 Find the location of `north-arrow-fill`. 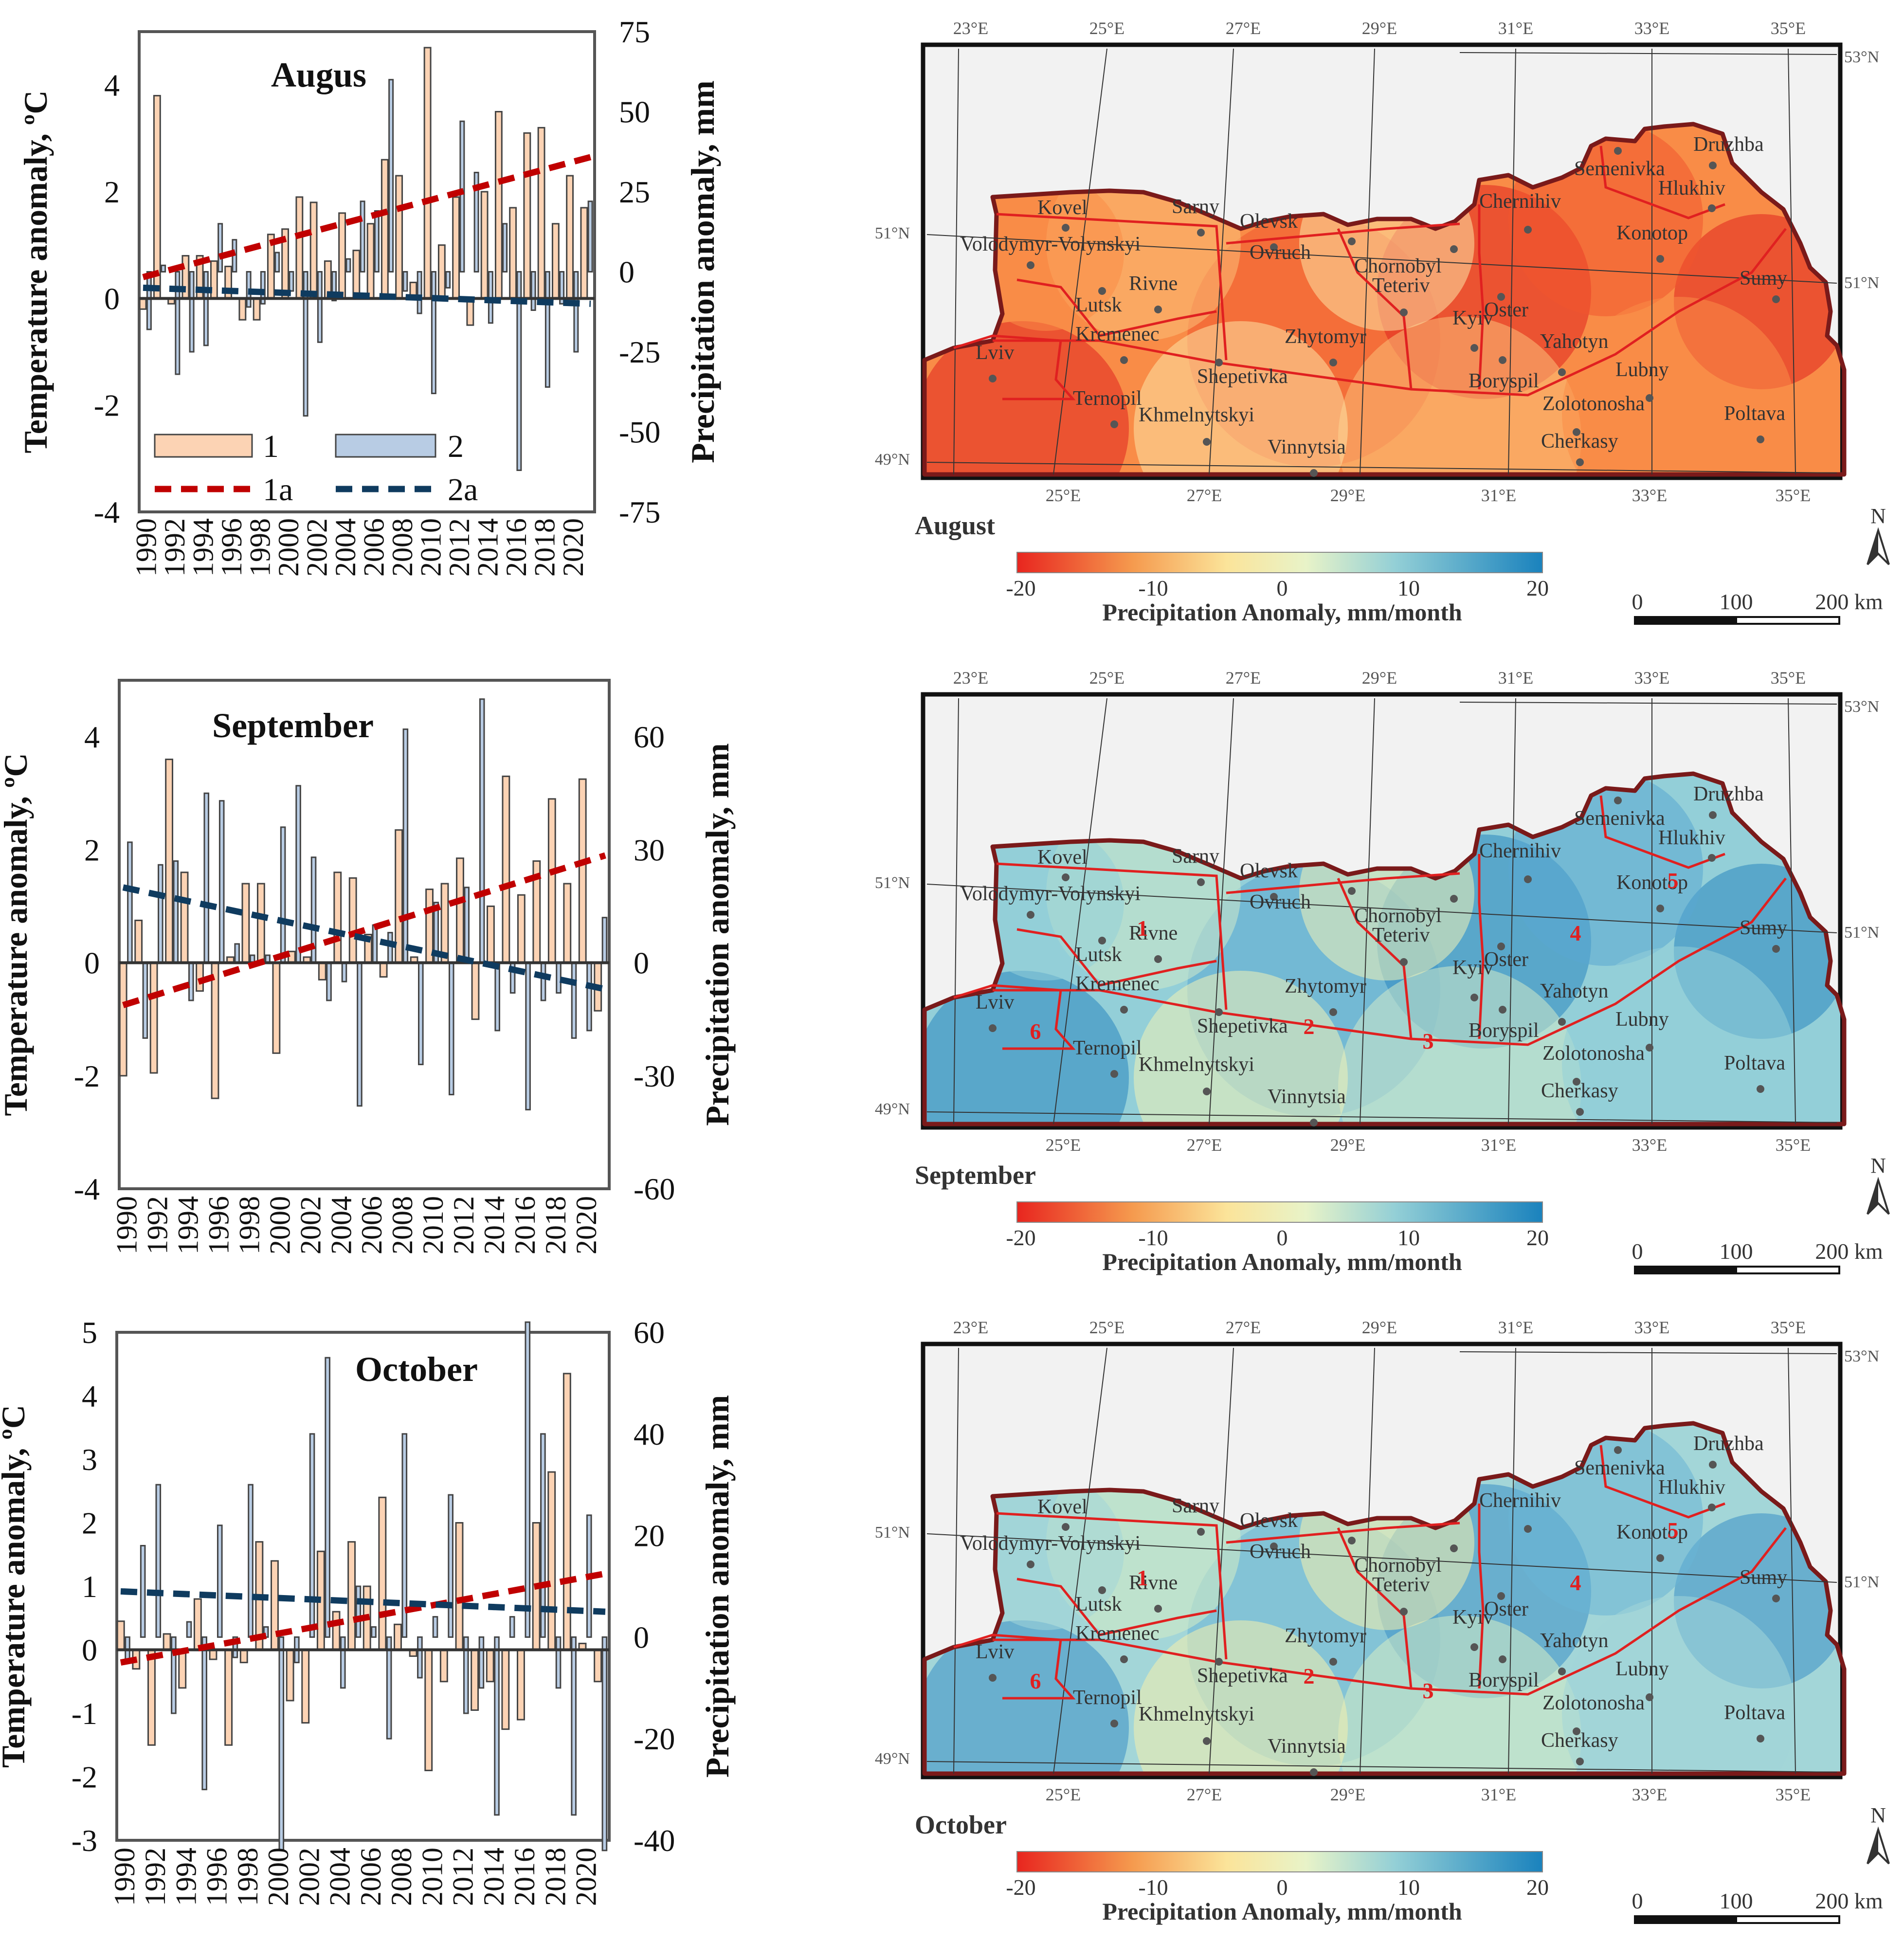

north-arrow-fill is located at coordinates (1873, 547).